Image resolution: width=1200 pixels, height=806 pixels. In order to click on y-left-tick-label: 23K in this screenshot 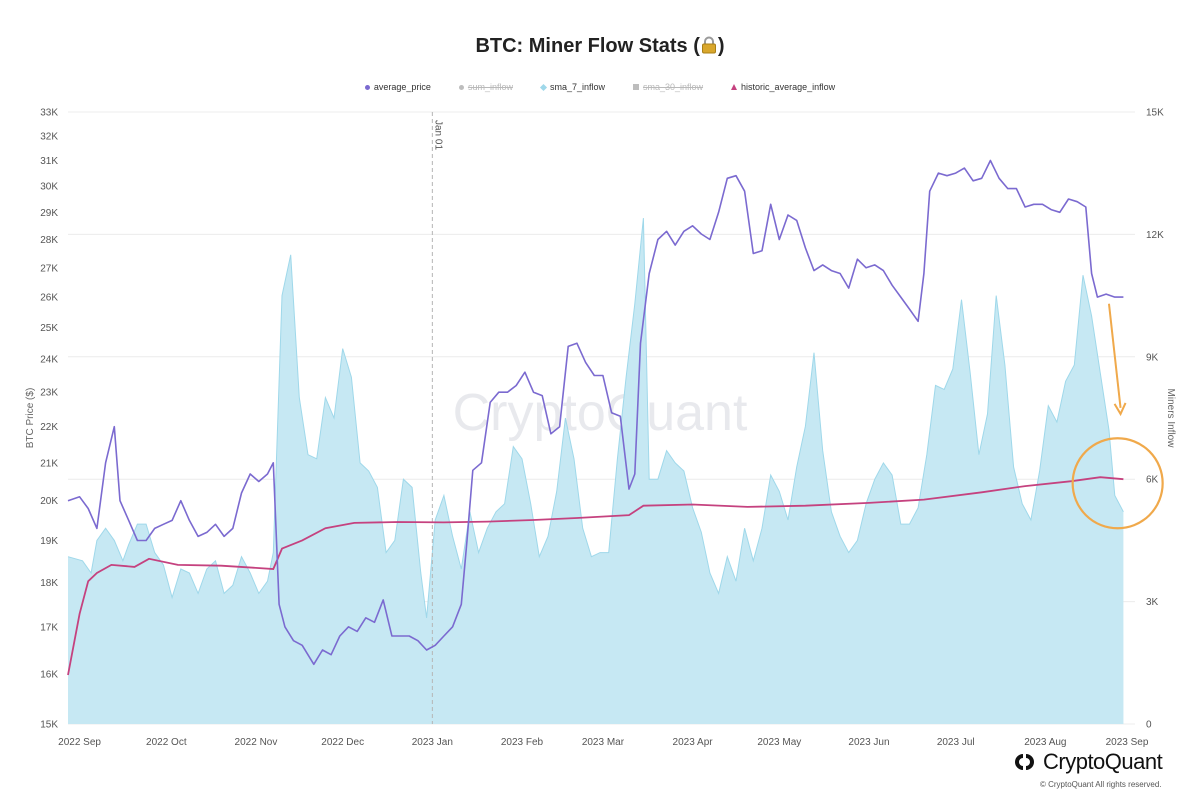, I will do `click(49, 393)`.